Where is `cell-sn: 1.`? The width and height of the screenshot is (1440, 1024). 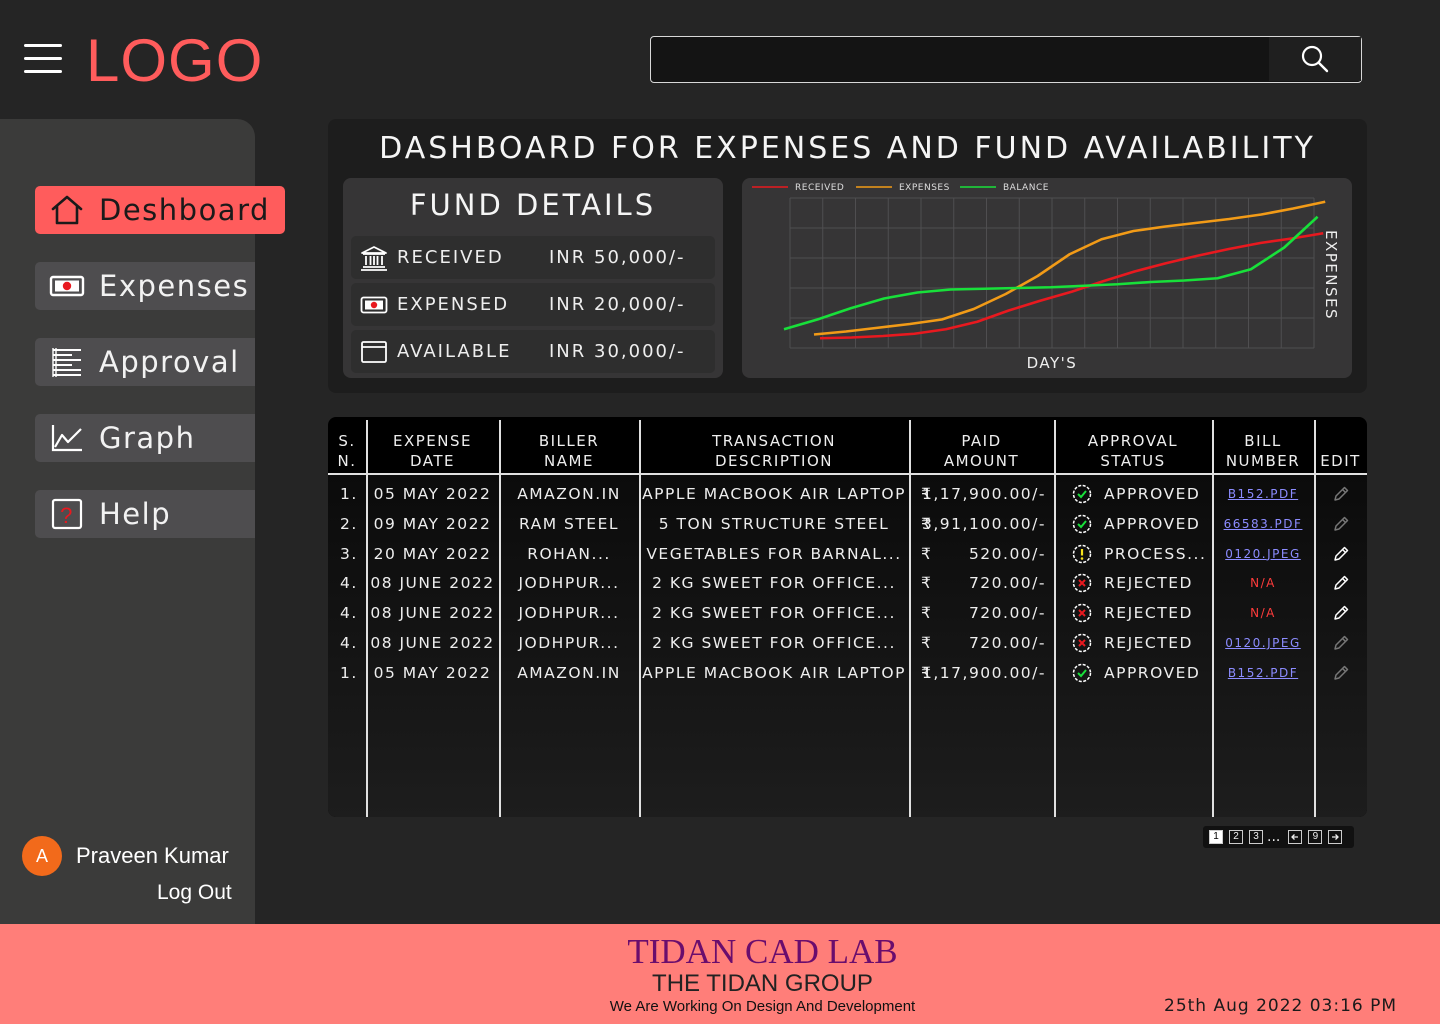 cell-sn: 1. is located at coordinates (349, 494).